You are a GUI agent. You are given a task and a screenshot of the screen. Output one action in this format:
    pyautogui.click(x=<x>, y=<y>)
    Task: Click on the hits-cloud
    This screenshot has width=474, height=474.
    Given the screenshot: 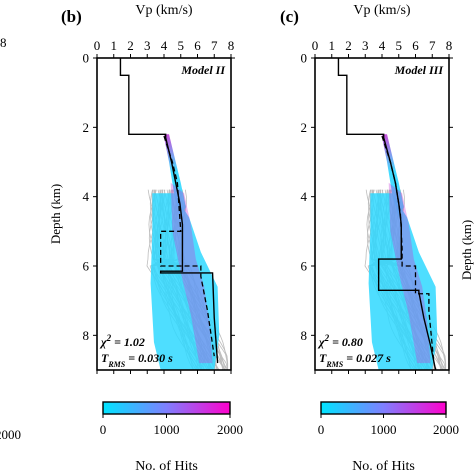 What is the action you would take?
    pyautogui.click(x=405, y=252)
    